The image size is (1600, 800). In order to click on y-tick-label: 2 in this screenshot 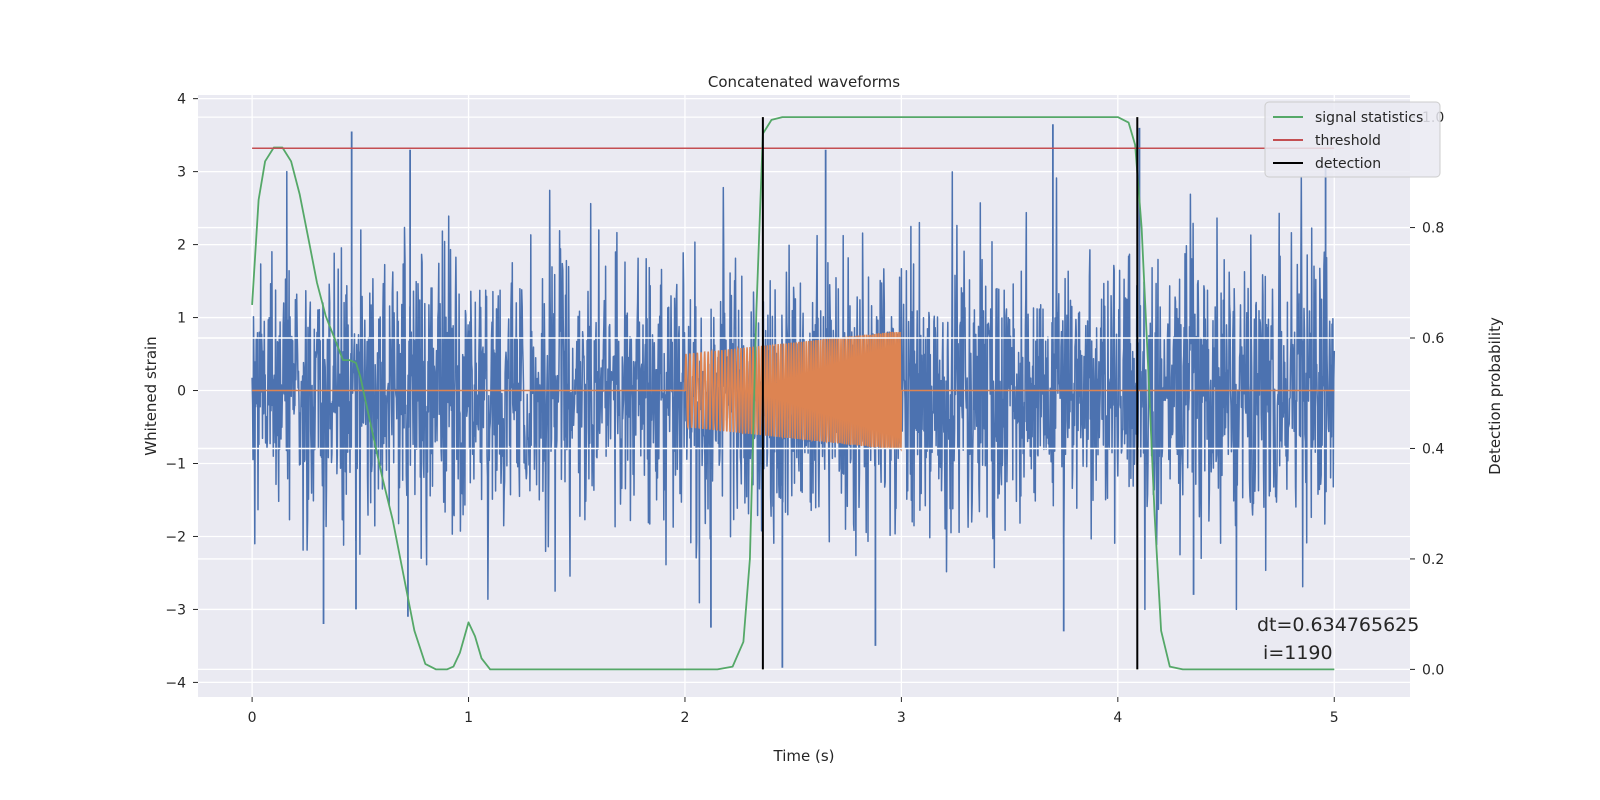, I will do `click(181, 246)`.